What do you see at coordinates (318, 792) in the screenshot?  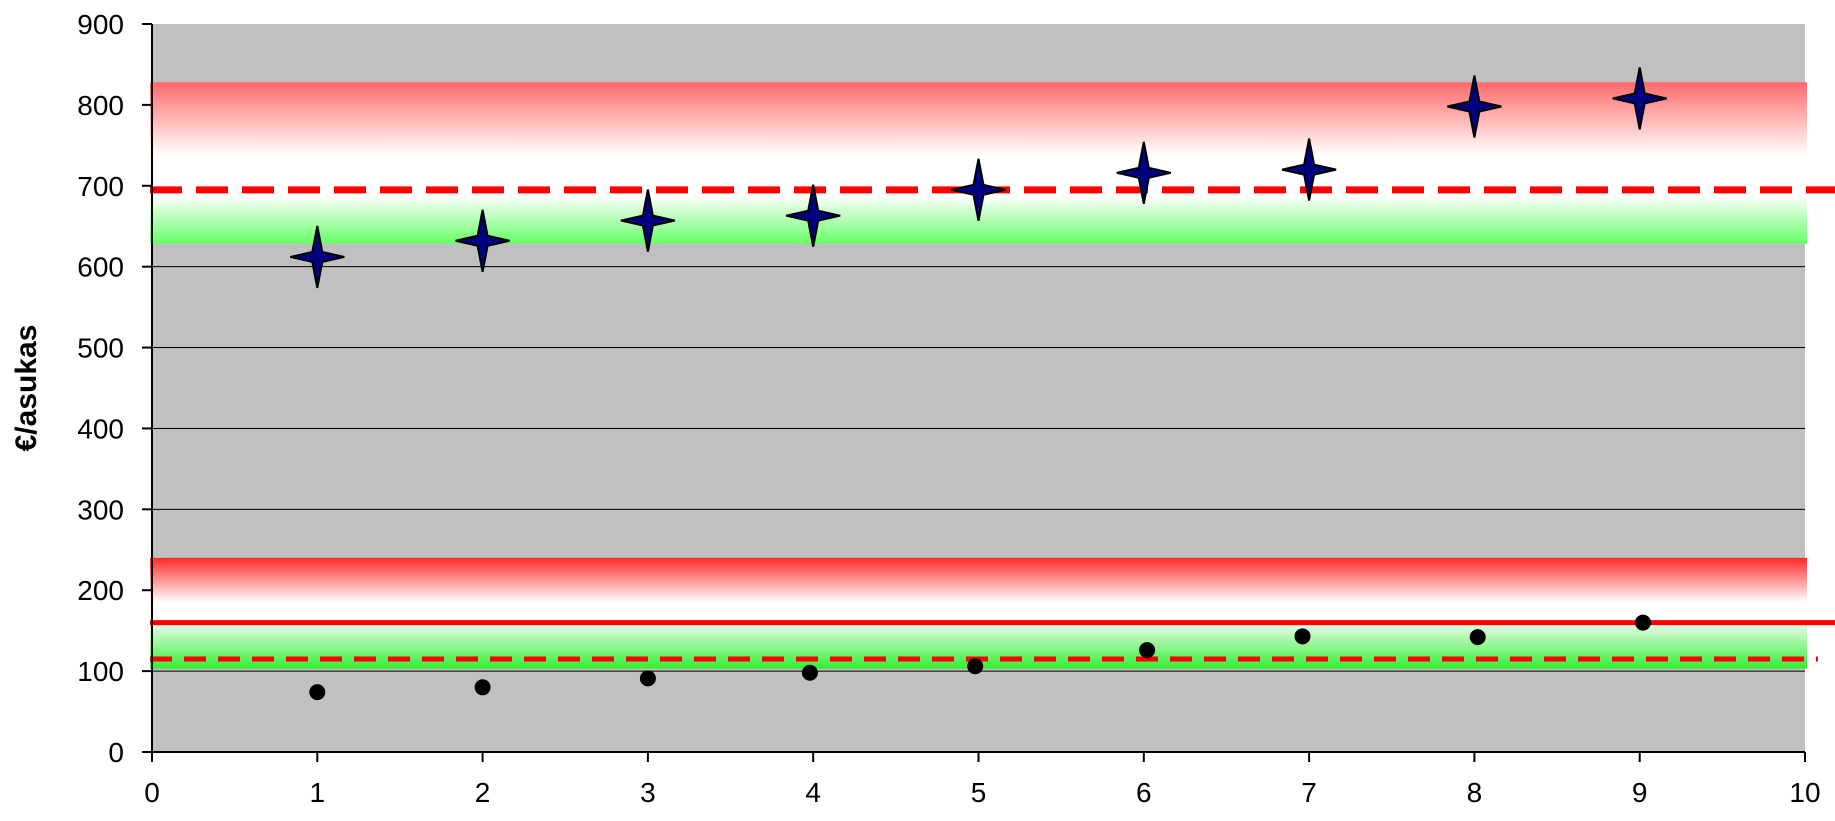 I see `x-tick-label: 1` at bounding box center [318, 792].